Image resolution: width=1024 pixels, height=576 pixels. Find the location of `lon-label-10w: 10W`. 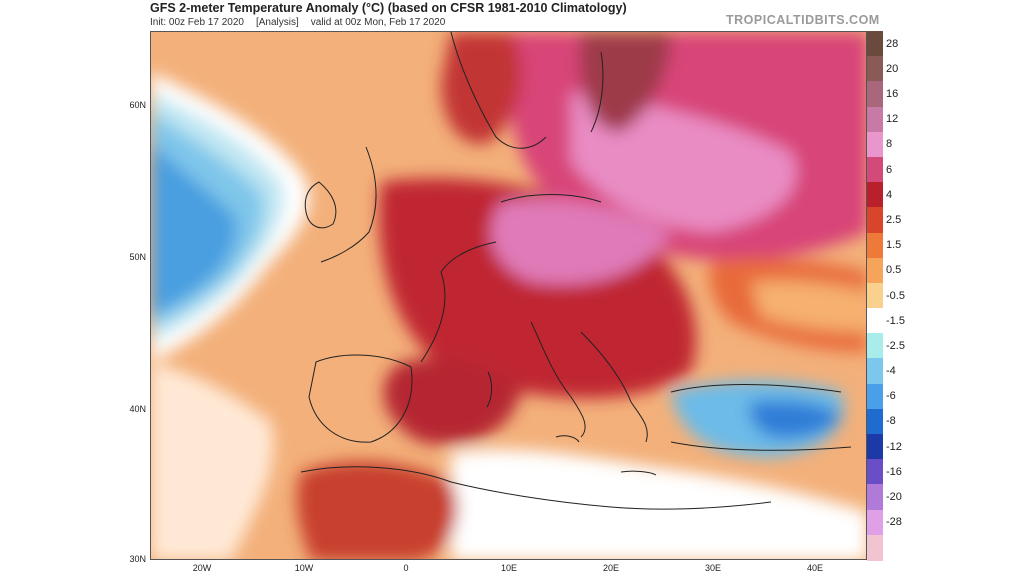

lon-label-10w: 10W is located at coordinates (304, 568).